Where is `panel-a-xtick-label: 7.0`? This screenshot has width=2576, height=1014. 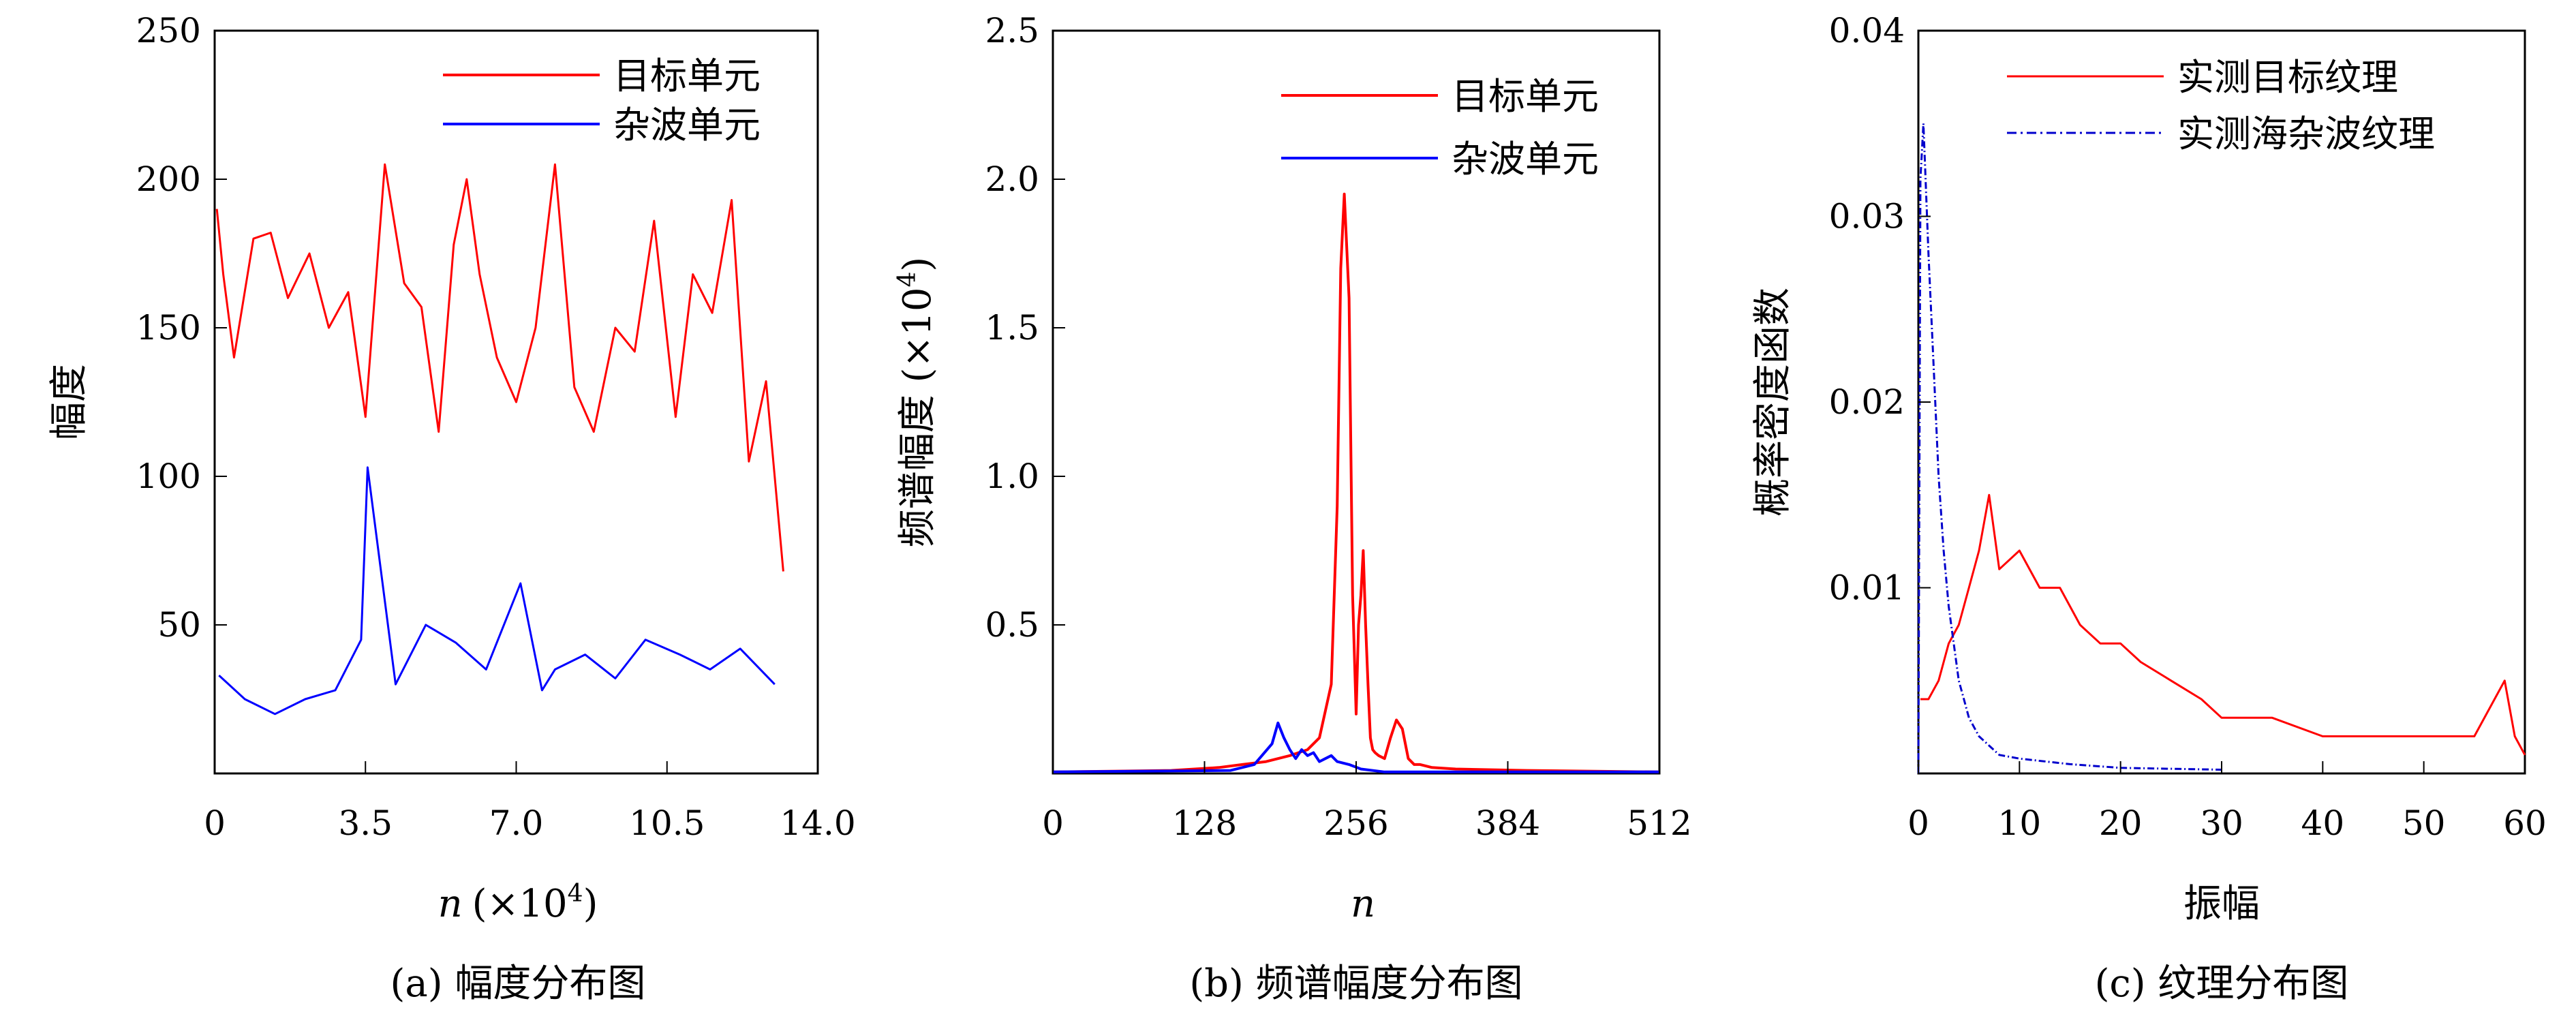 panel-a-xtick-label: 7.0 is located at coordinates (516, 823).